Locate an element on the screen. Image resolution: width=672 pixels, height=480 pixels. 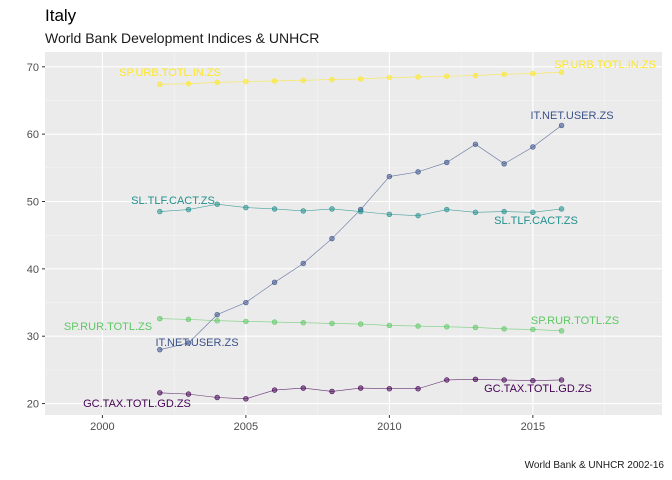
x-tick-label: 2010 is located at coordinates (389, 427).